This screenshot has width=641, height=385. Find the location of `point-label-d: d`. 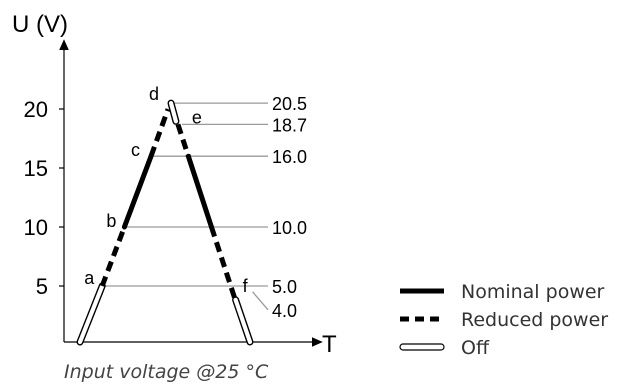

point-label-d: d is located at coordinates (154, 94).